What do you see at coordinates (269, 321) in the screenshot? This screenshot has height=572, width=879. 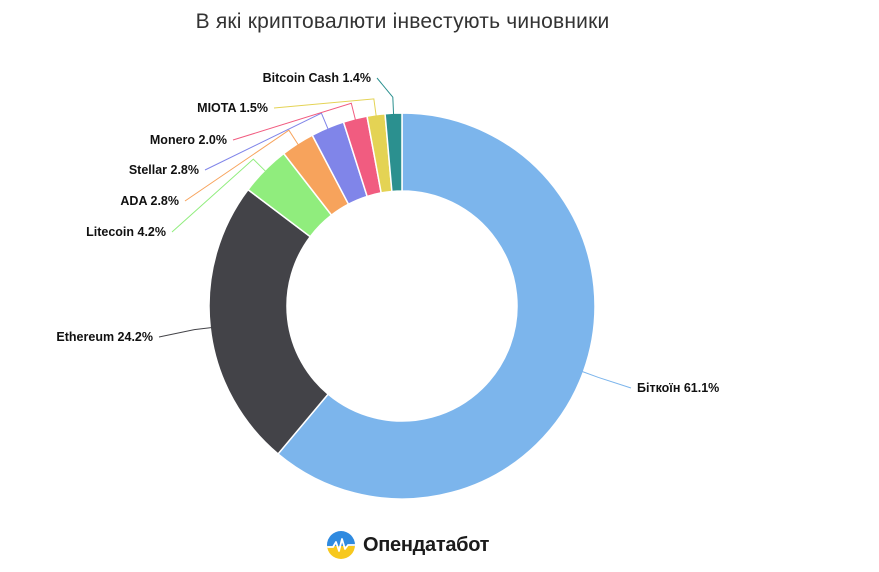 I see `slice-ethereum` at bounding box center [269, 321].